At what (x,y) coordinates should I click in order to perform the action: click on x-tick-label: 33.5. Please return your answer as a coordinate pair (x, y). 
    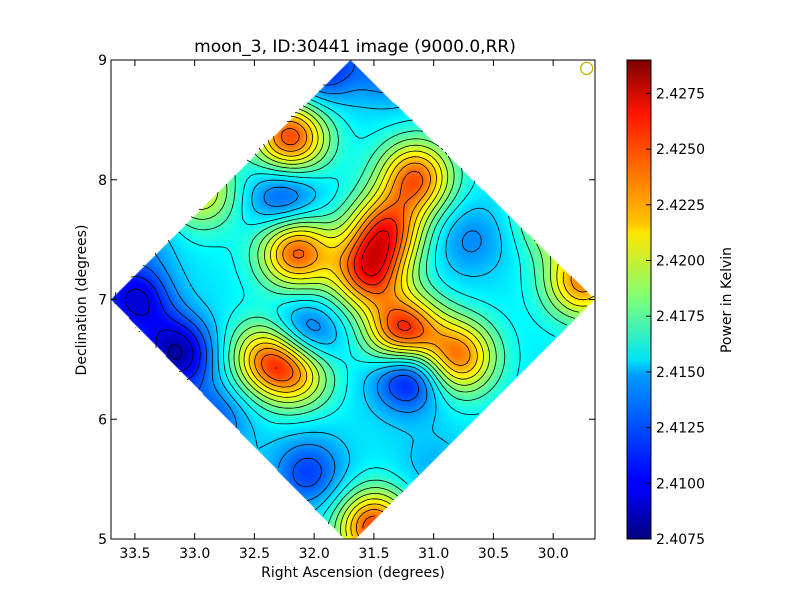
    Looking at the image, I should click on (134, 554).